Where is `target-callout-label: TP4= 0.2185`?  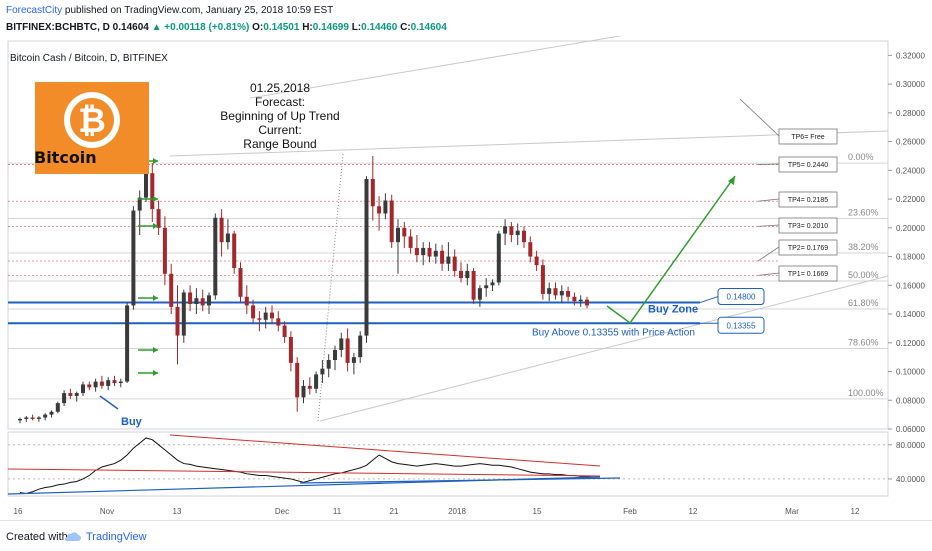 target-callout-label: TP4= 0.2185 is located at coordinates (808, 200).